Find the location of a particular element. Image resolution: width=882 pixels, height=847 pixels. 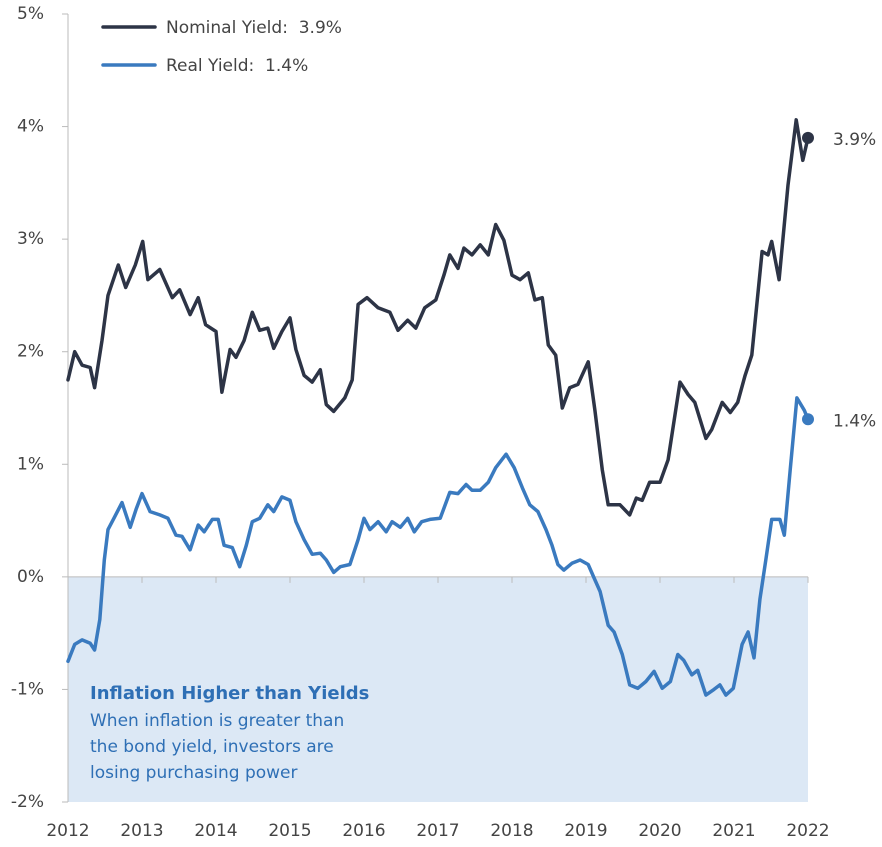

x-tick-label: 2016 is located at coordinates (363, 831).